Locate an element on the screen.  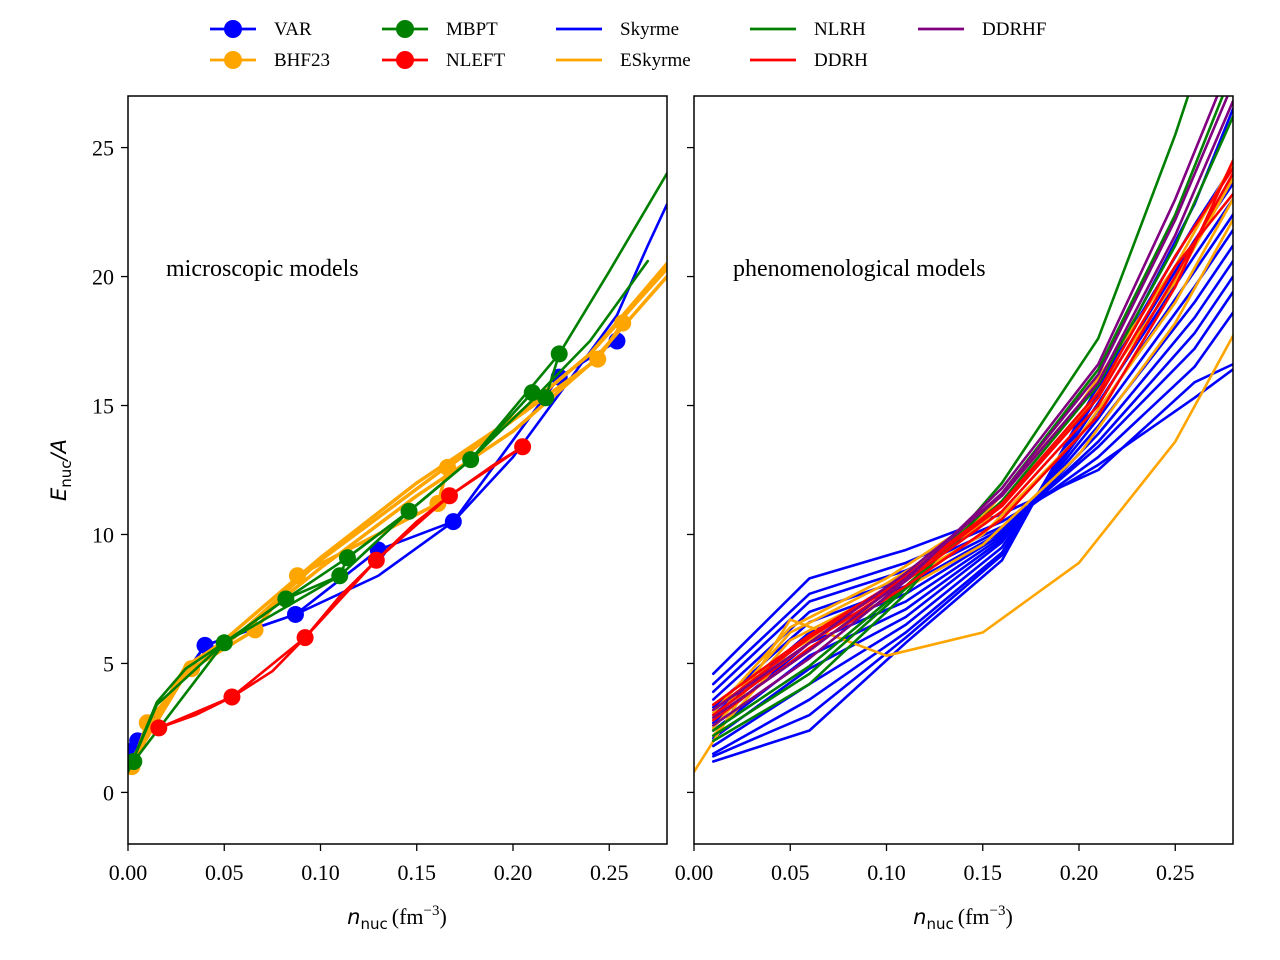
right-panel-annotation: phenomenological models is located at coordinates (859, 269).